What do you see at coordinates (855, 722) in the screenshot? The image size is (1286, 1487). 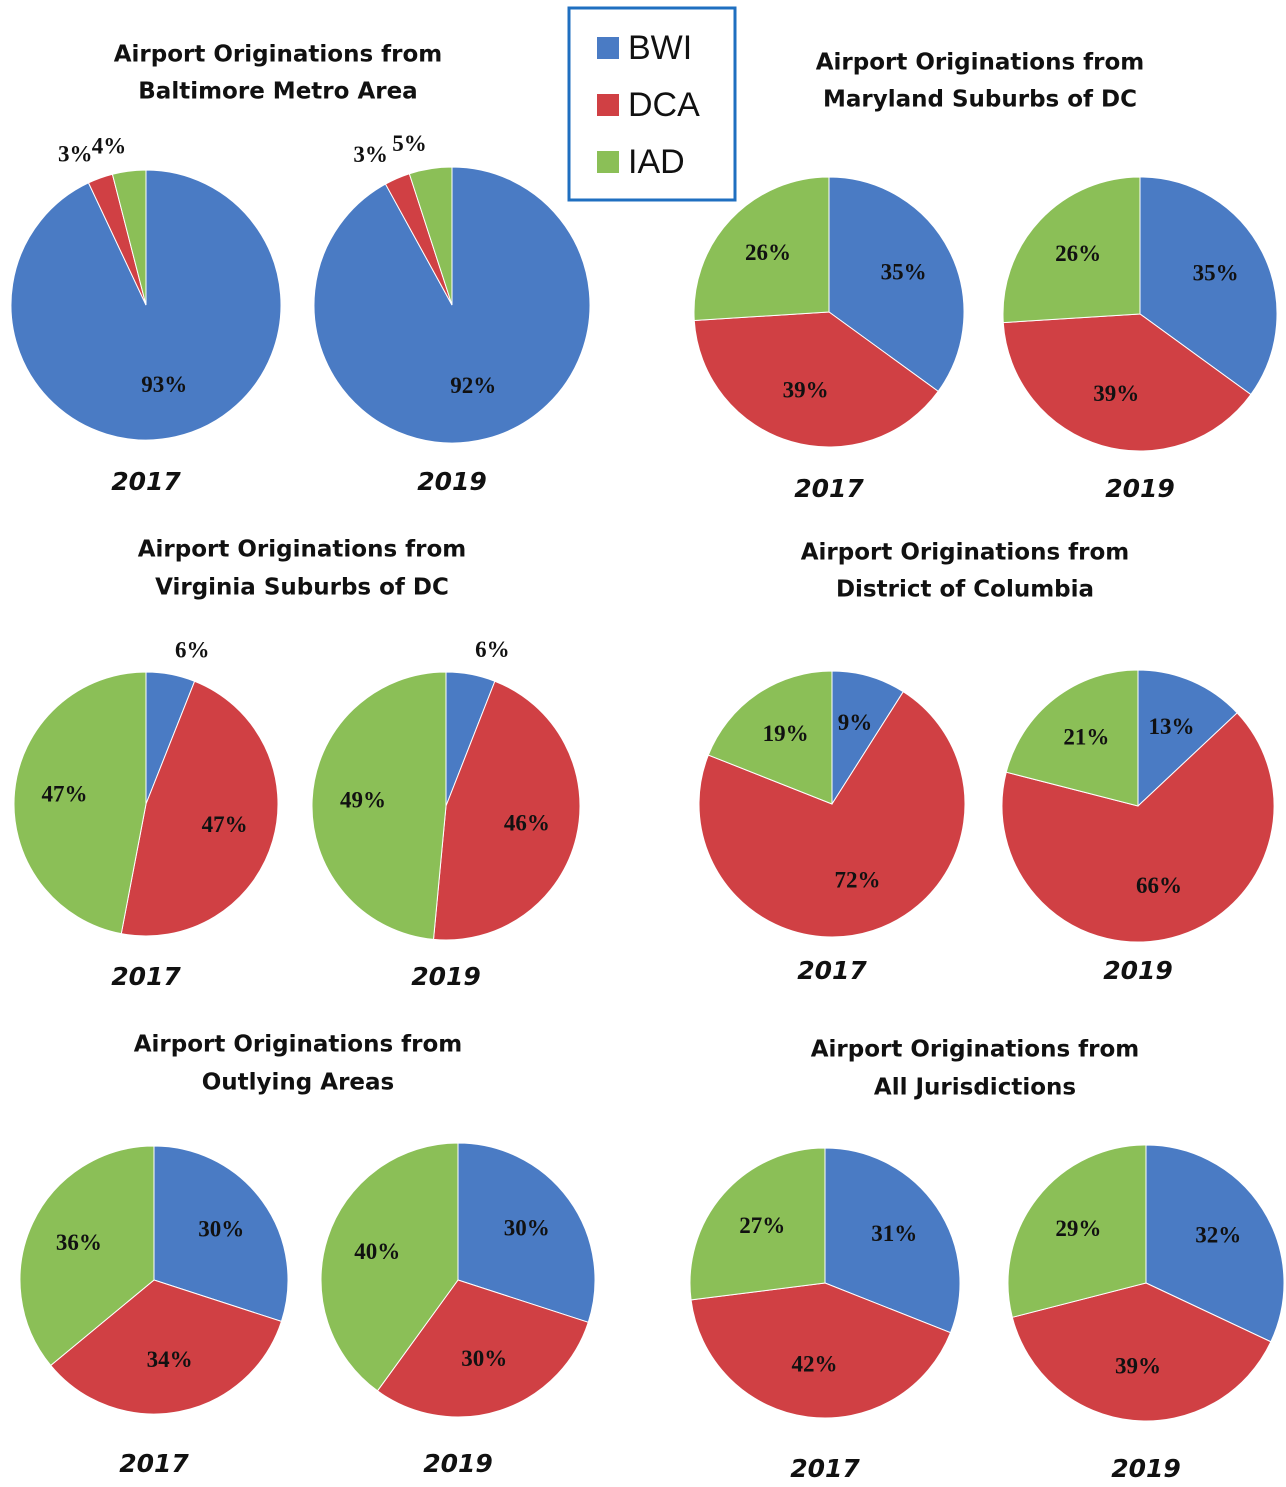 I see `data-label: 9%` at bounding box center [855, 722].